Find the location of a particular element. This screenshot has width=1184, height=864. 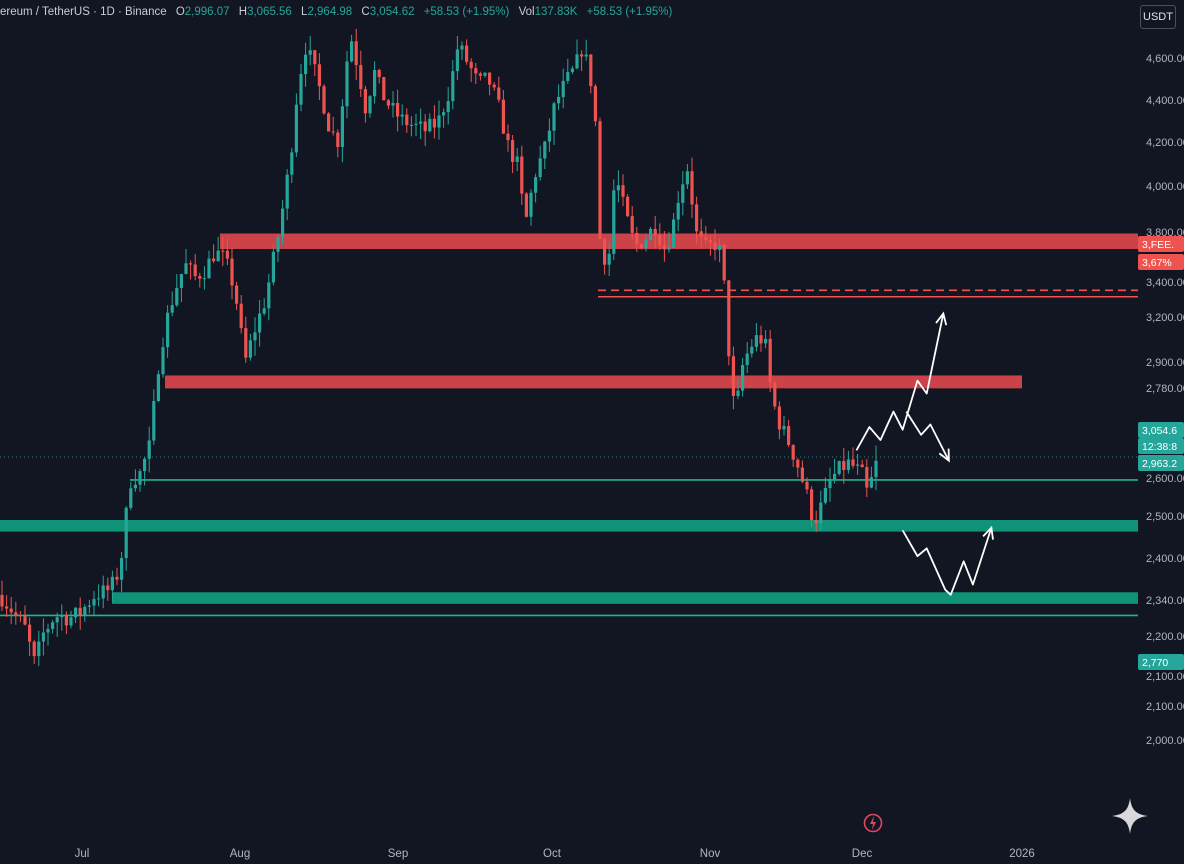

symbol-title: ereum / TetherUS · 1D · Binance is located at coordinates (83, 12).